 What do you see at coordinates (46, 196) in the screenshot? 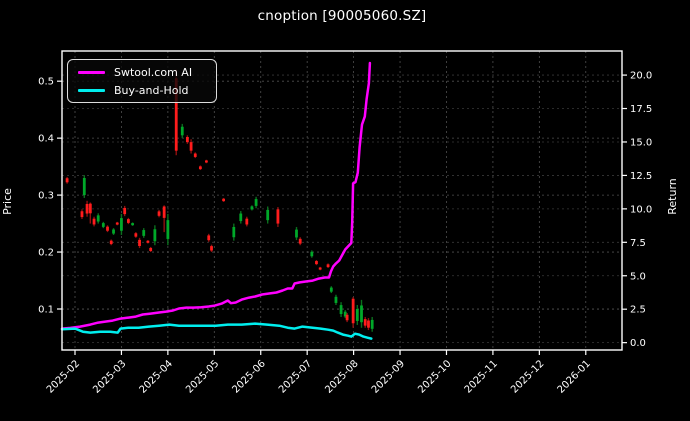
I see `tick-label: 0.3` at bounding box center [46, 196].